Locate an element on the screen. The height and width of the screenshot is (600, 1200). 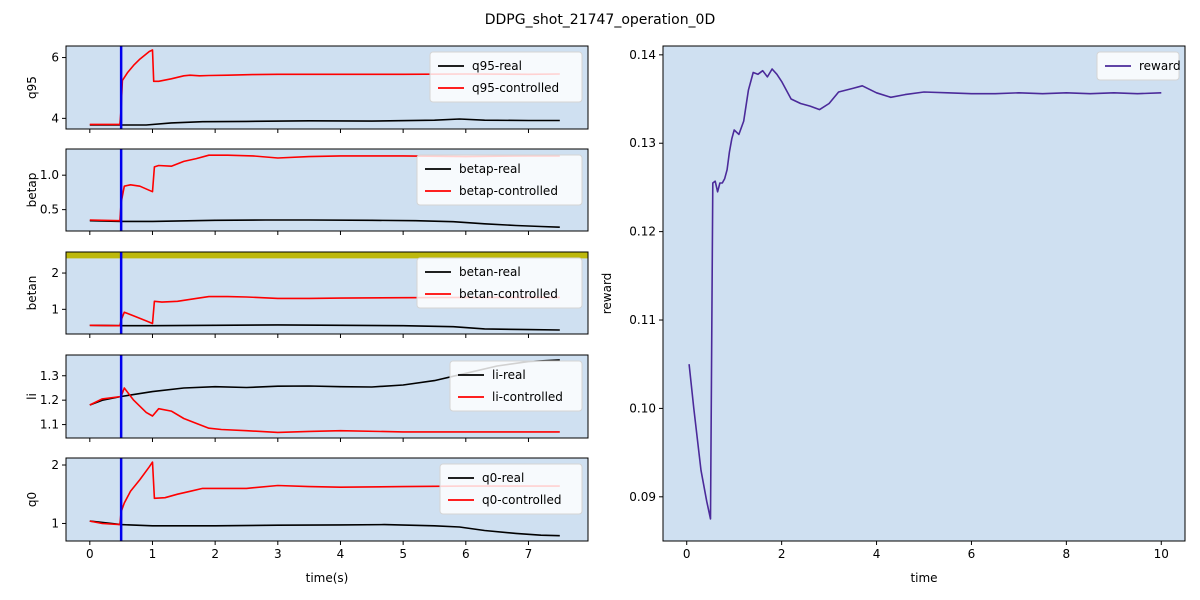
legend-label-li-1: li-controlled is located at coordinates (527, 397).